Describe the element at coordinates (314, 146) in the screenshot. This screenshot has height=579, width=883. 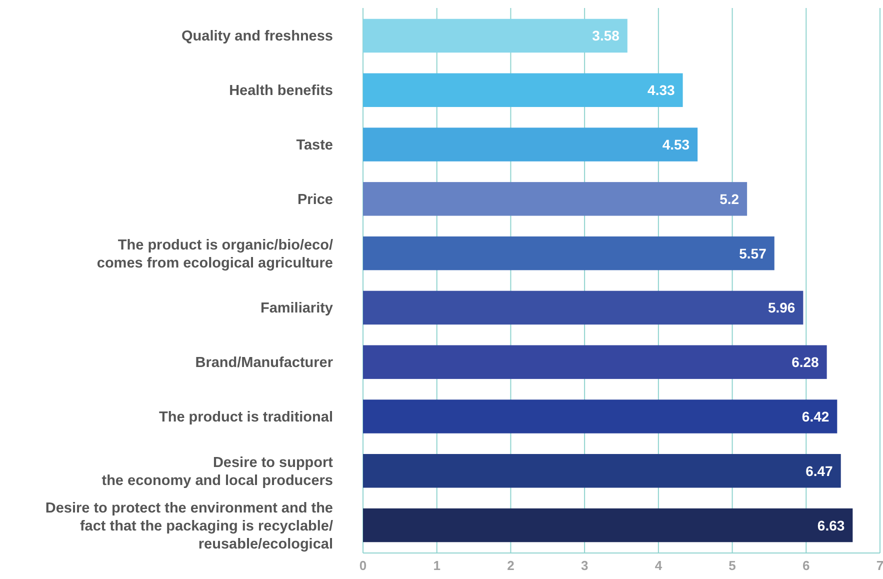
I see `y-tick-label: Taste` at that location.